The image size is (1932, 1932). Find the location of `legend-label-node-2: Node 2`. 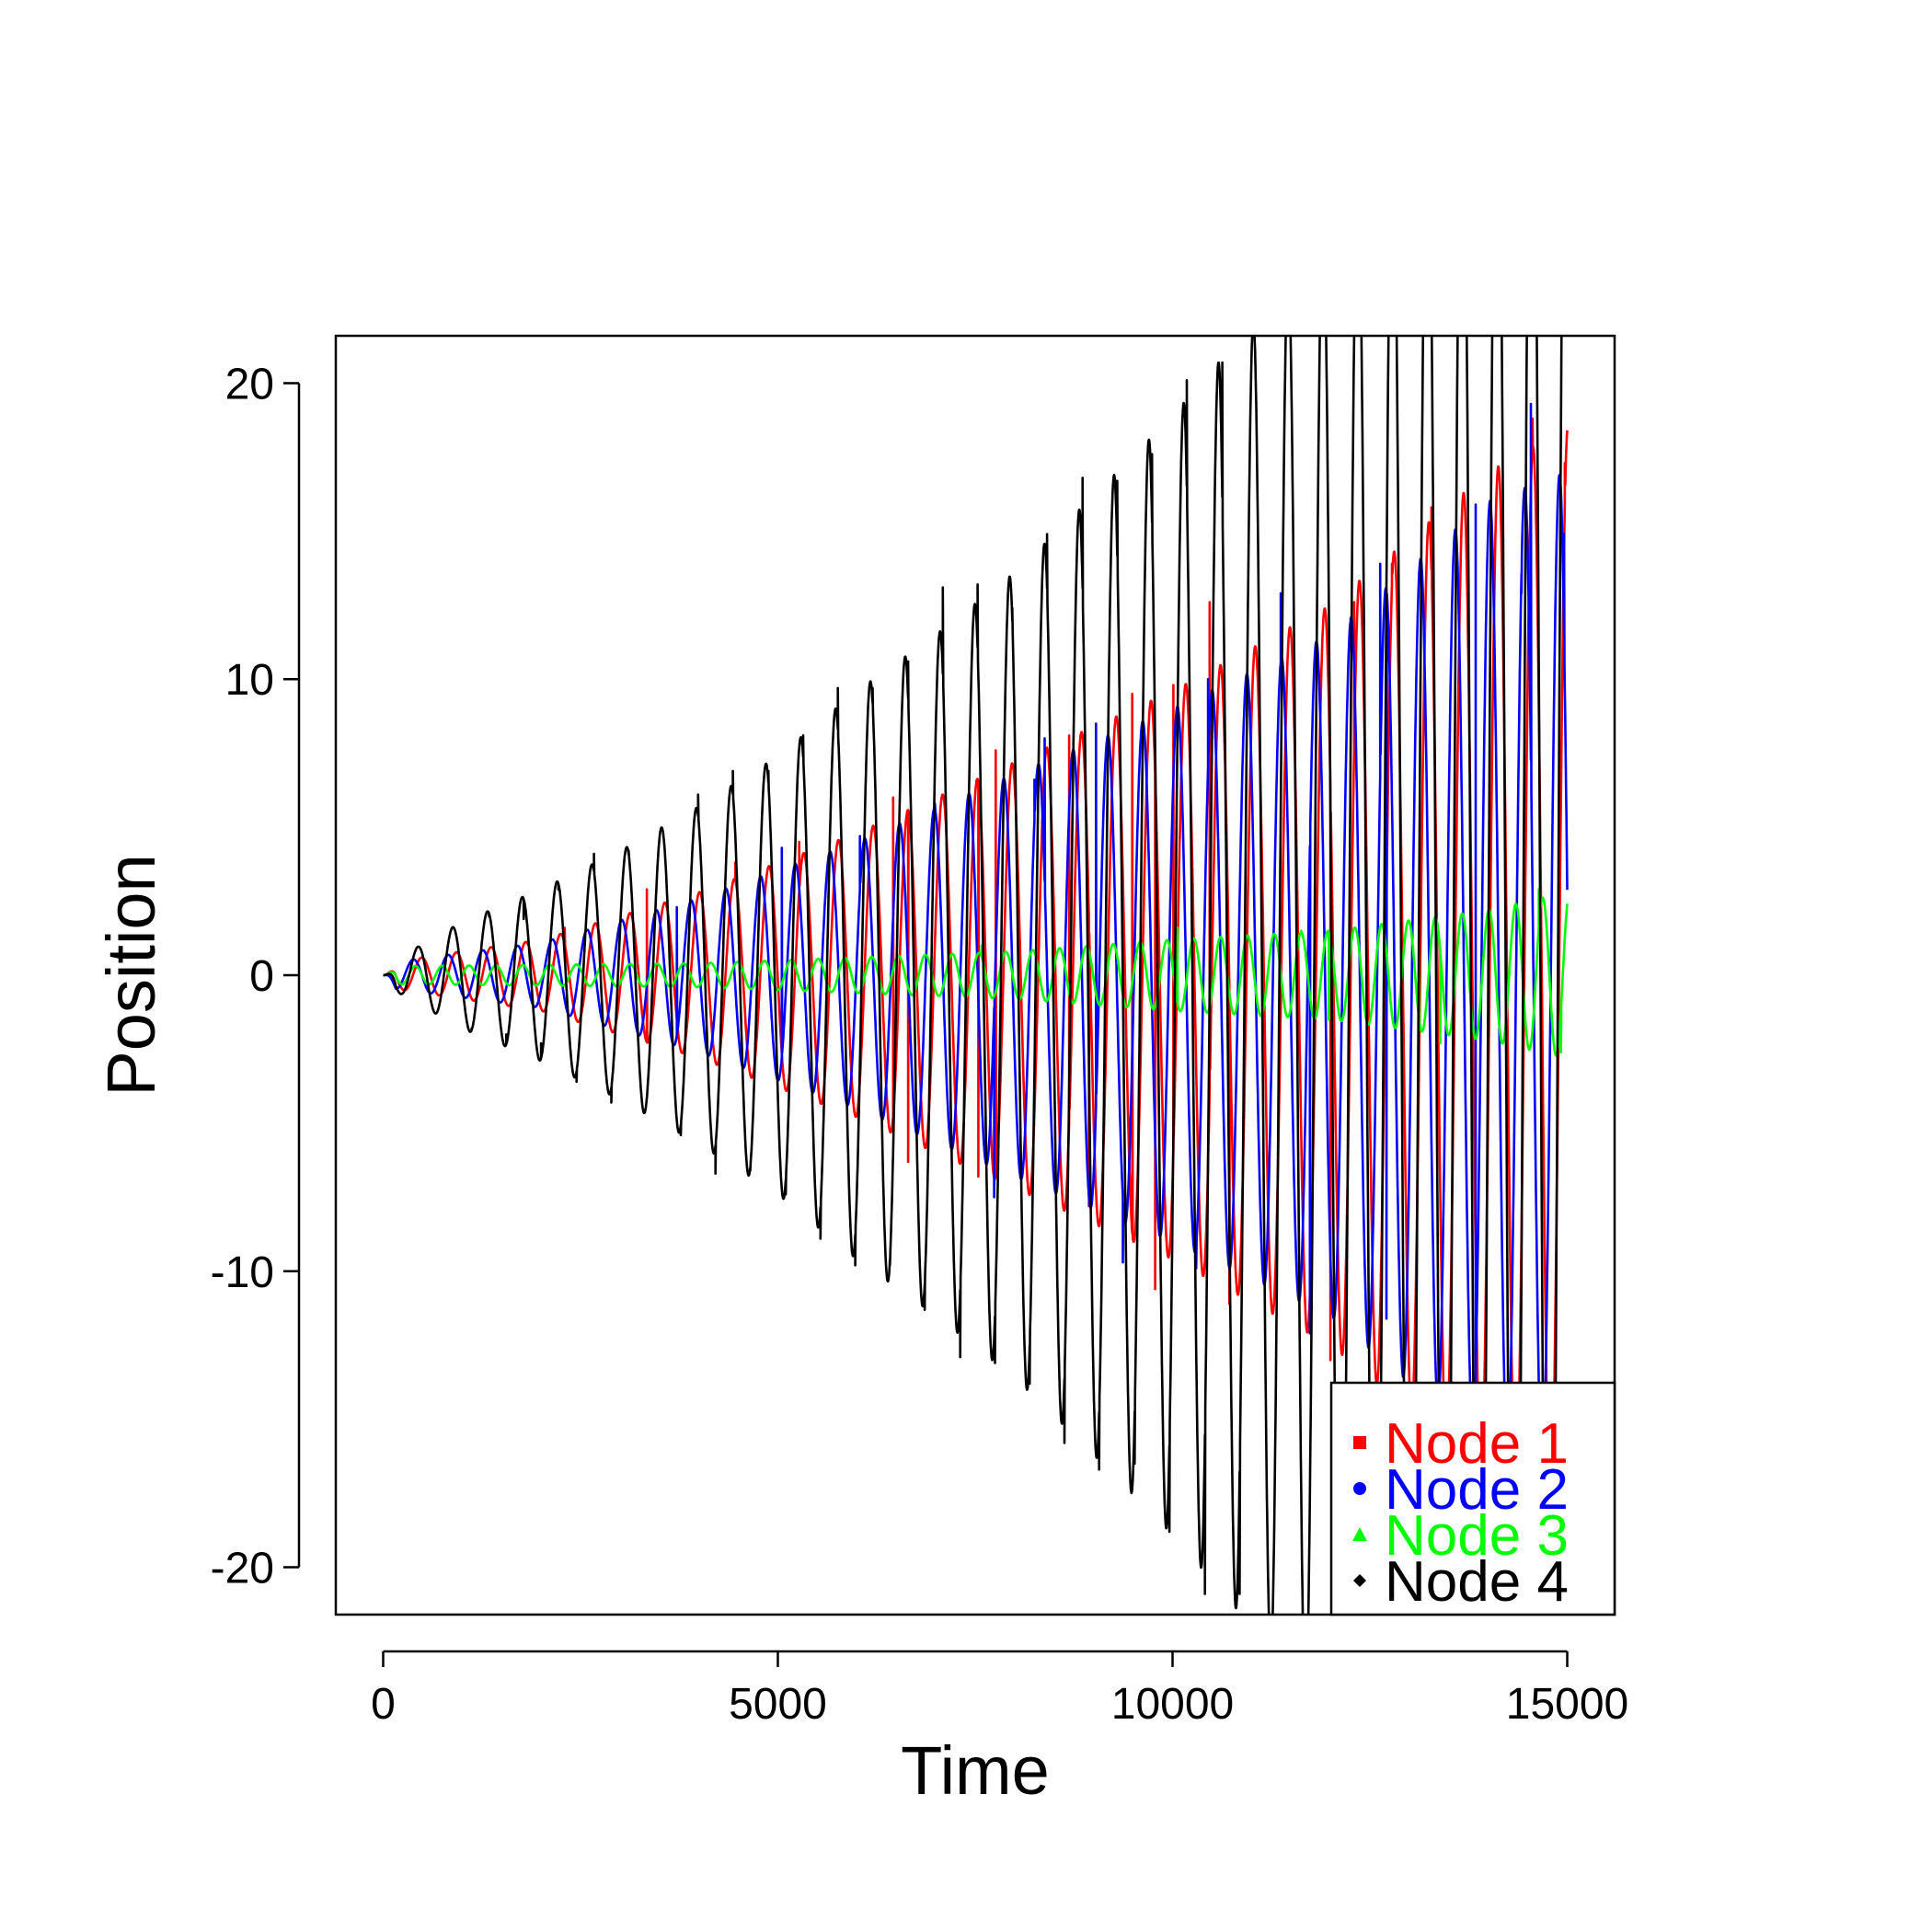

legend-label-node-2: Node 2 is located at coordinates (1477, 1490).